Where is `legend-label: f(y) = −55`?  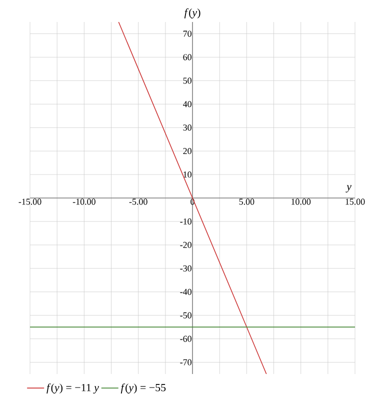 legend-label: f(y) = −55 is located at coordinates (143, 388).